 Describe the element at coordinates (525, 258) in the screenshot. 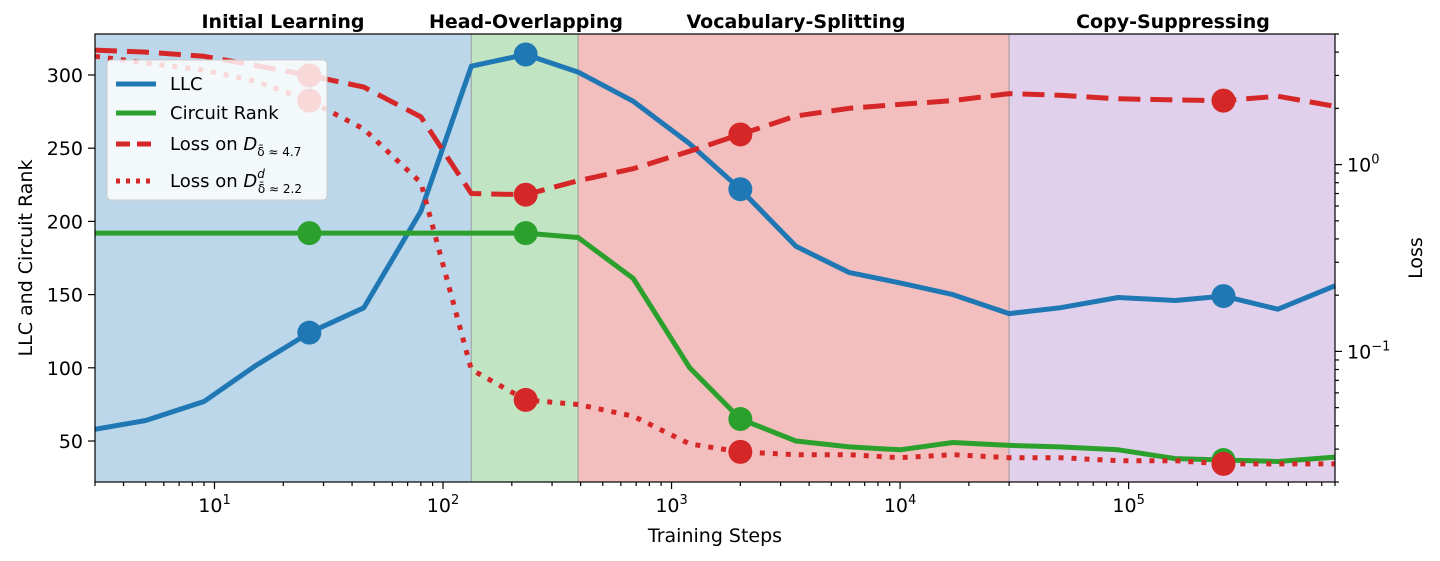

I see `phase-band-head-overlapping` at that location.